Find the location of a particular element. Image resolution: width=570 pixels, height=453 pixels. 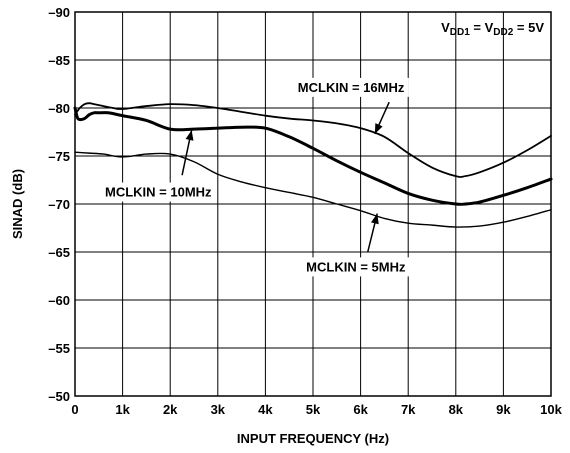

y-tick-label: –70 is located at coordinates (59, 204).